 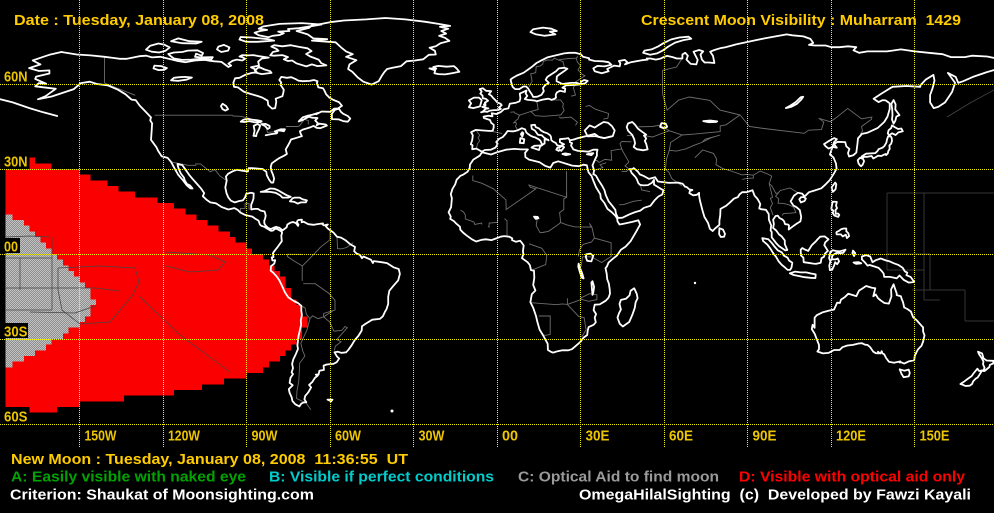 What do you see at coordinates (348, 437) in the screenshot?
I see `svg-text: 60W` at bounding box center [348, 437].